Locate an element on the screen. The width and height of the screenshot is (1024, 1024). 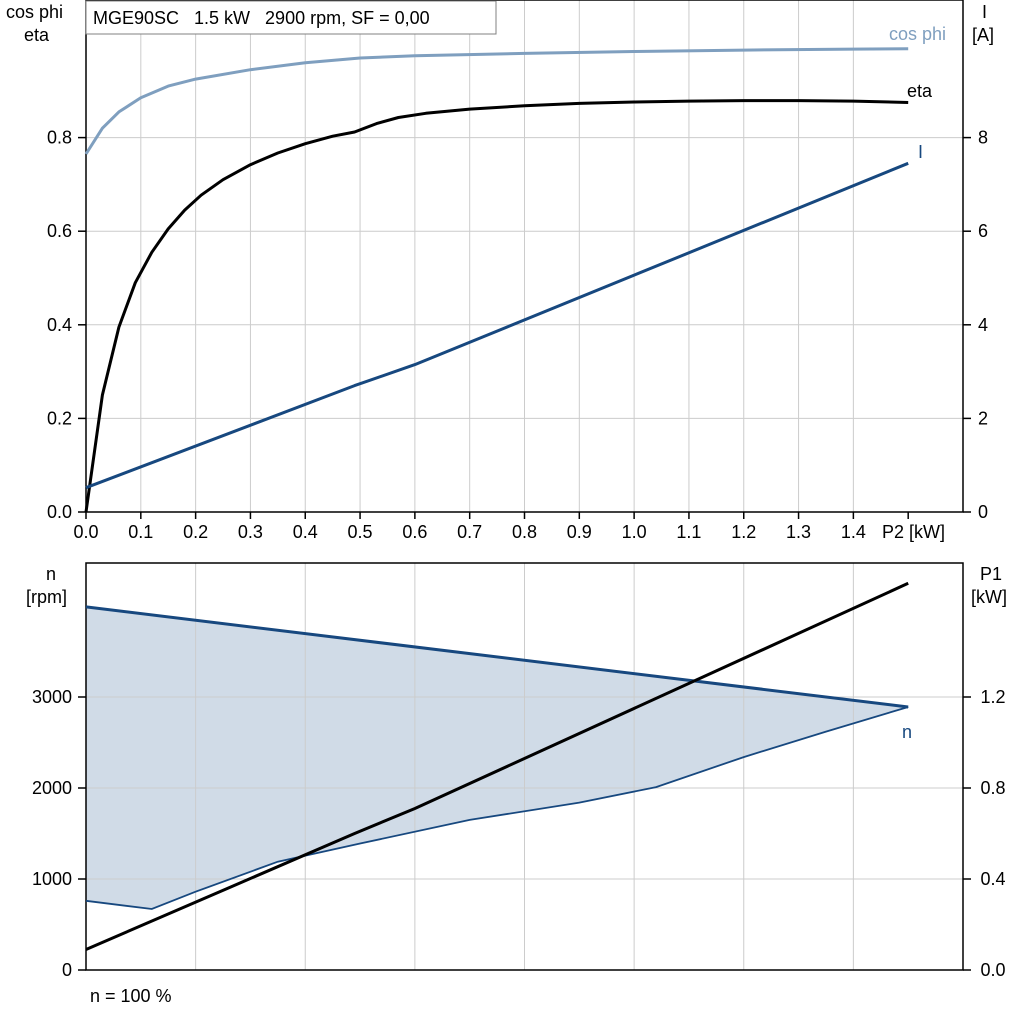
series-line-cosphi is located at coordinates (496, 101).